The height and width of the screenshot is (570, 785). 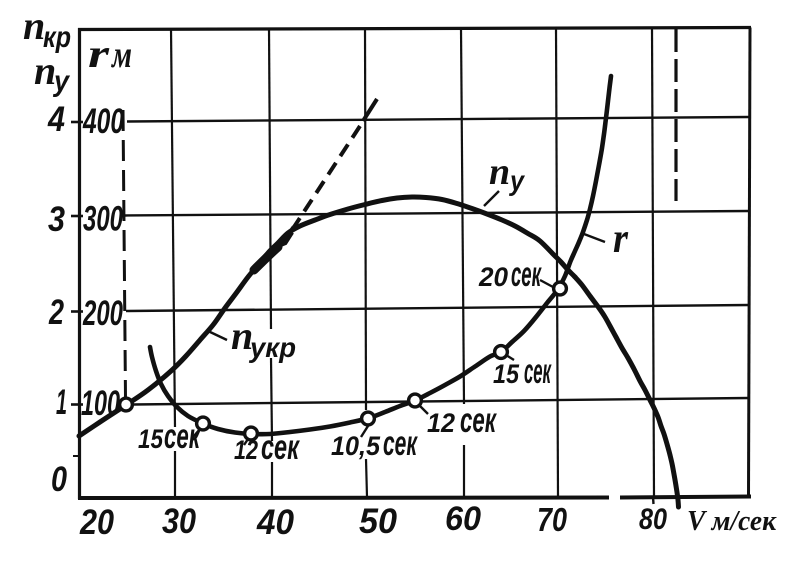 I want to click on svg-text: 40, so click(x=275, y=522).